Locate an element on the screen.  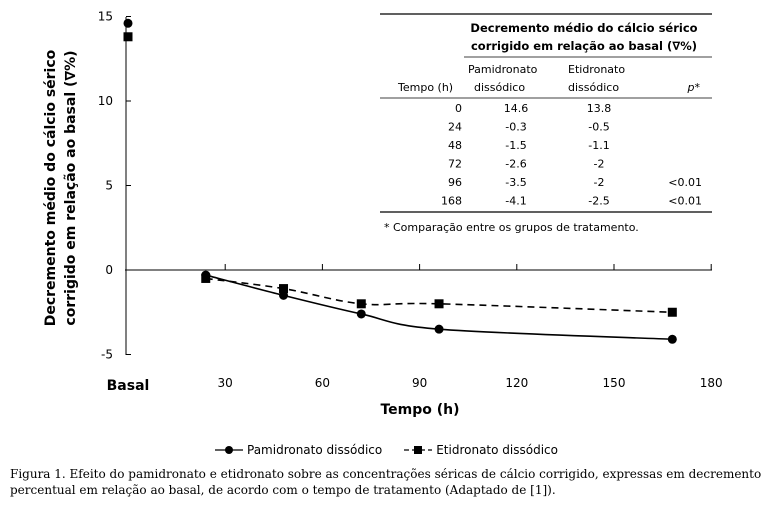
table-cell-time-48: 48 is located at coordinates (455, 145).